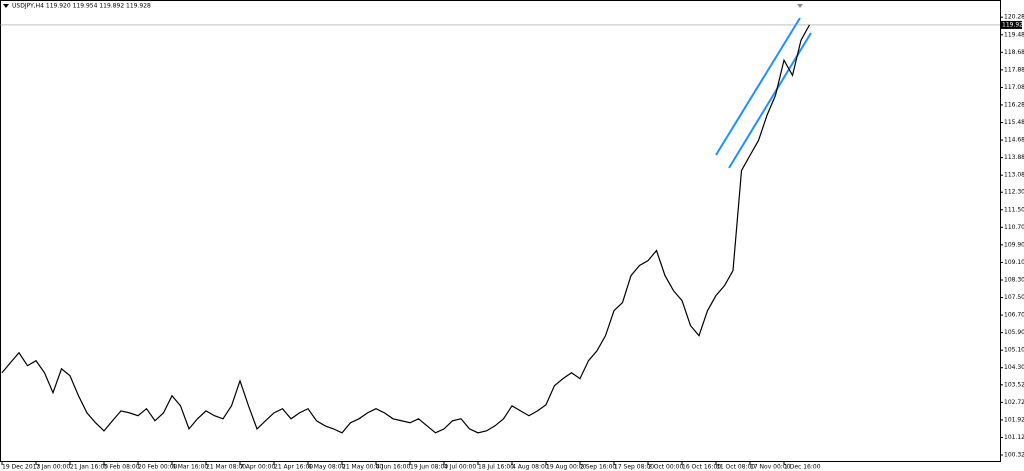  I want to click on x-tick-label: 19 Dec 2013, so click(21, 467).